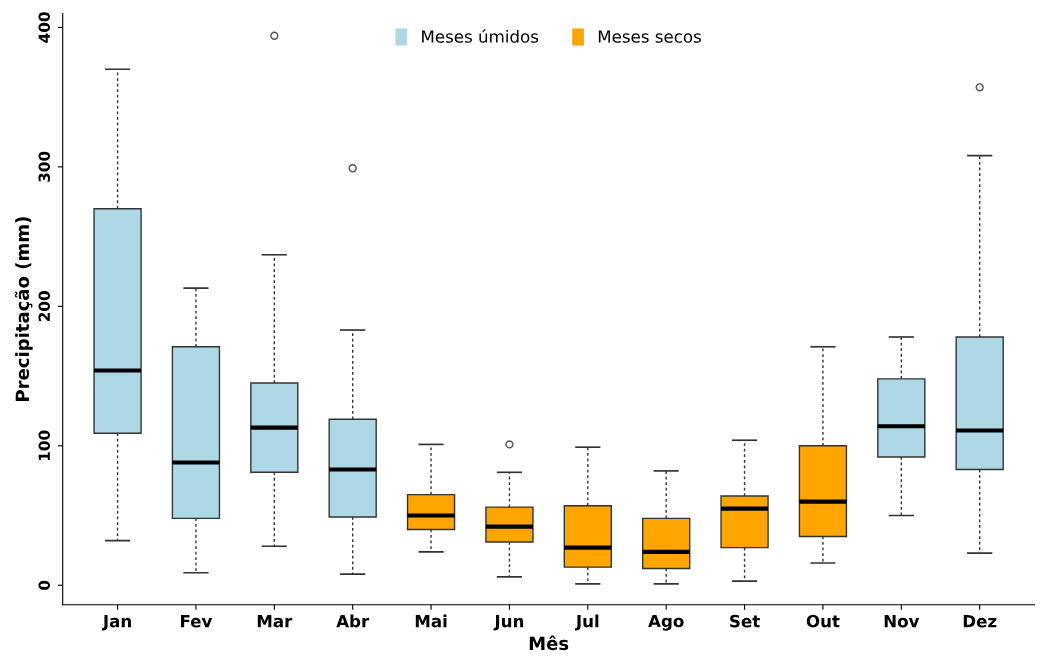 Image resolution: width=1045 pixels, height=672 pixels. I want to click on x-tick-label: Abr, so click(353, 621).